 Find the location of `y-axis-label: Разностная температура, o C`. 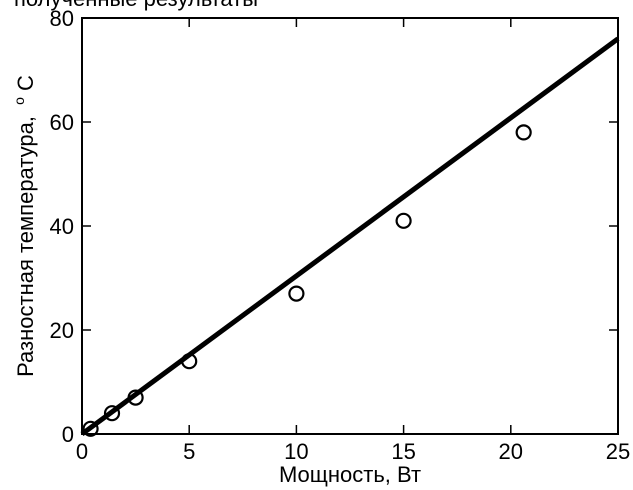

y-axis-label: Разностная температура, o C is located at coordinates (21, 226).